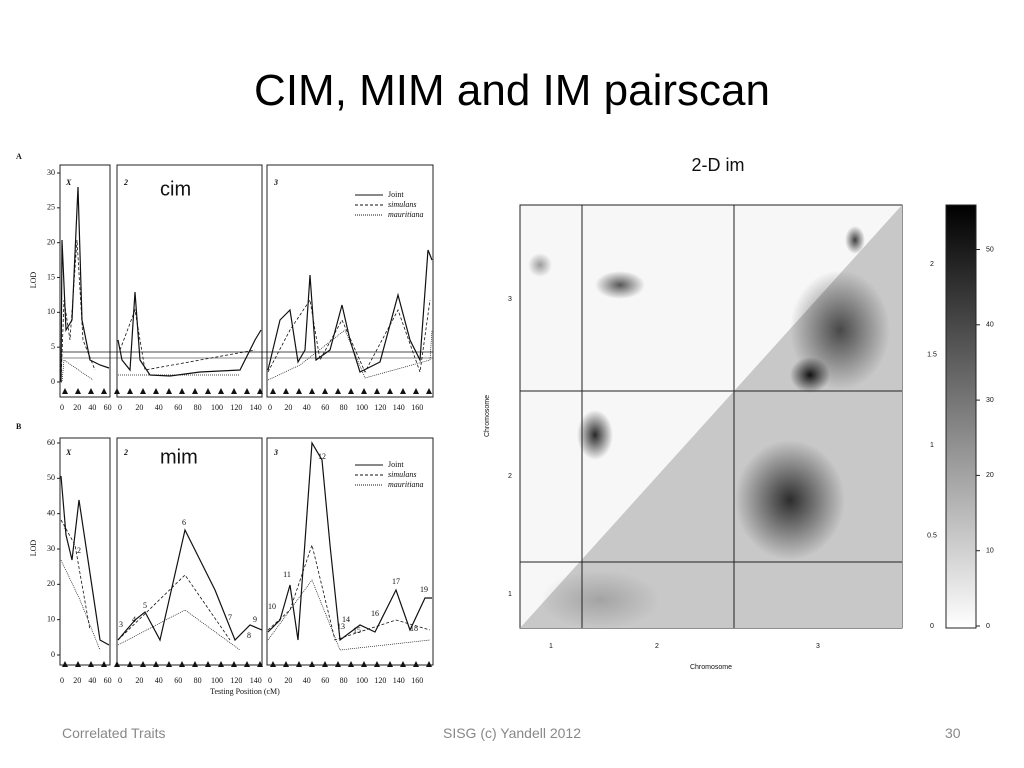 This screenshot has height=768, width=1024. What do you see at coordinates (424, 589) in the screenshot?
I see `peak-label: 19` at bounding box center [424, 589].